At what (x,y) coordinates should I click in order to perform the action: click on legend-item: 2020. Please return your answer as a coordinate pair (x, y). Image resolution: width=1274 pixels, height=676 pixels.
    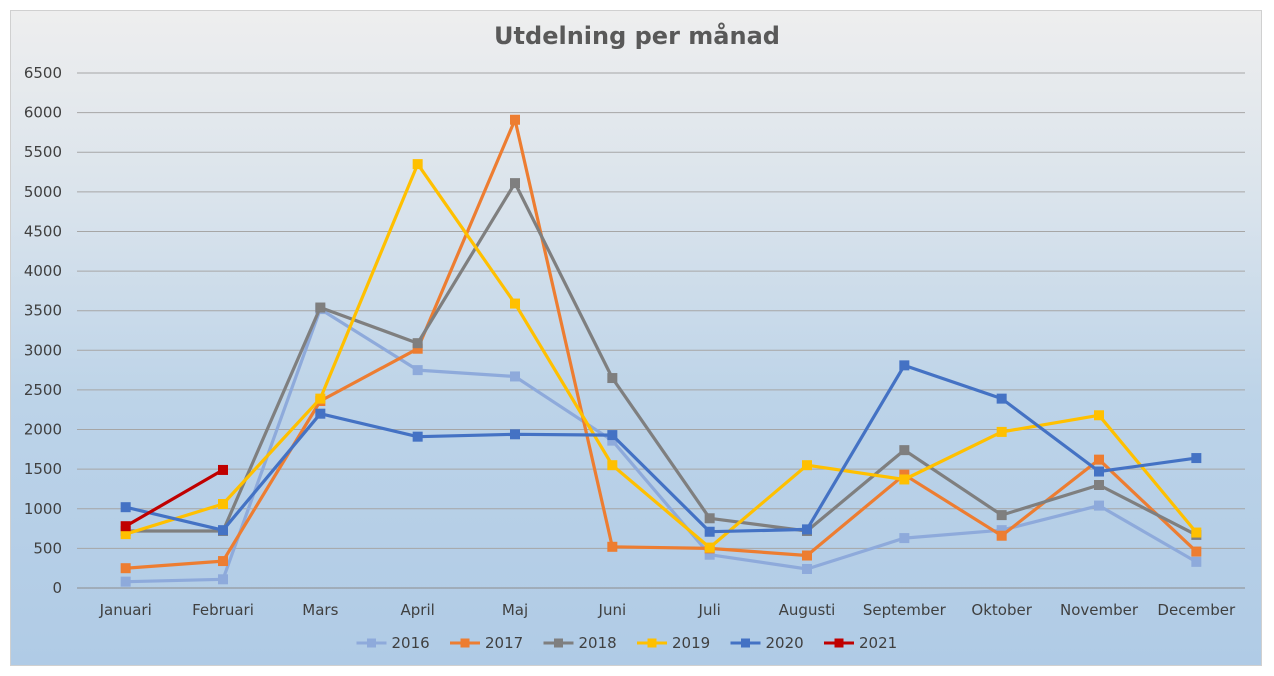
    Looking at the image, I should click on (767, 643).